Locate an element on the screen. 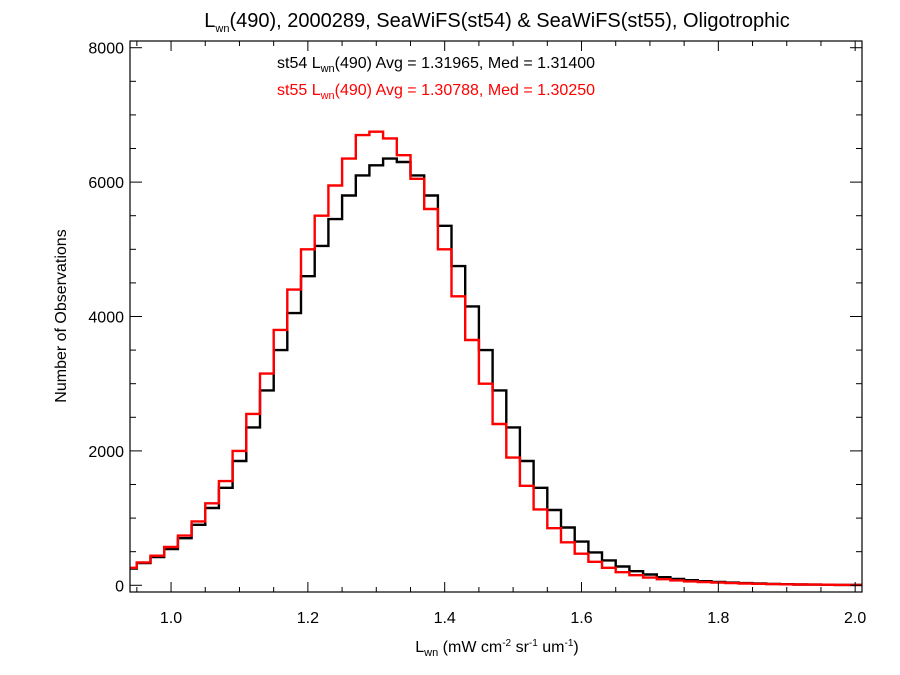  x-tick-label: 1.2 is located at coordinates (308, 618).